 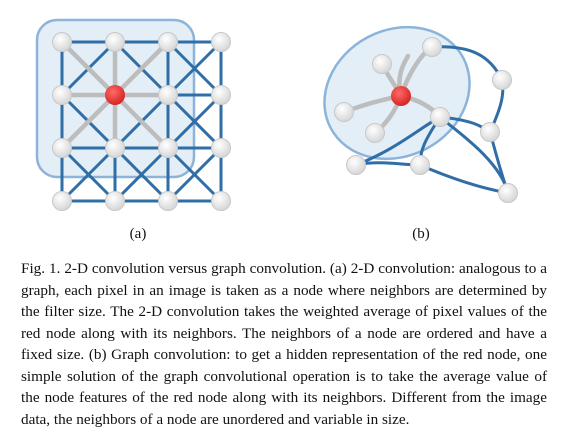 I want to click on panel-b-label: (b), so click(x=421, y=234).